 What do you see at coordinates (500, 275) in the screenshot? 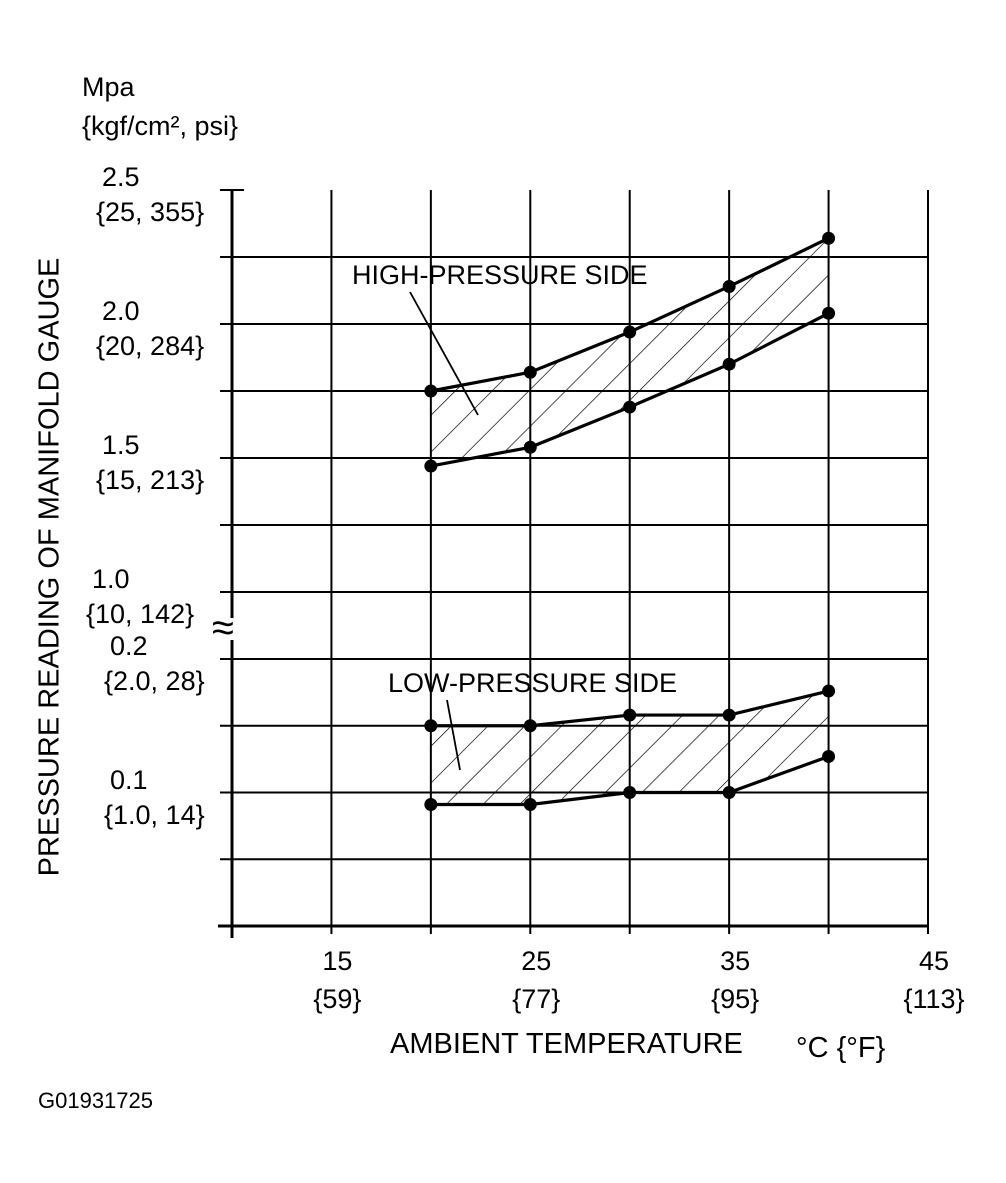
I see `high-pressure-label: HIGH-PRESSURE SIDE` at bounding box center [500, 275].